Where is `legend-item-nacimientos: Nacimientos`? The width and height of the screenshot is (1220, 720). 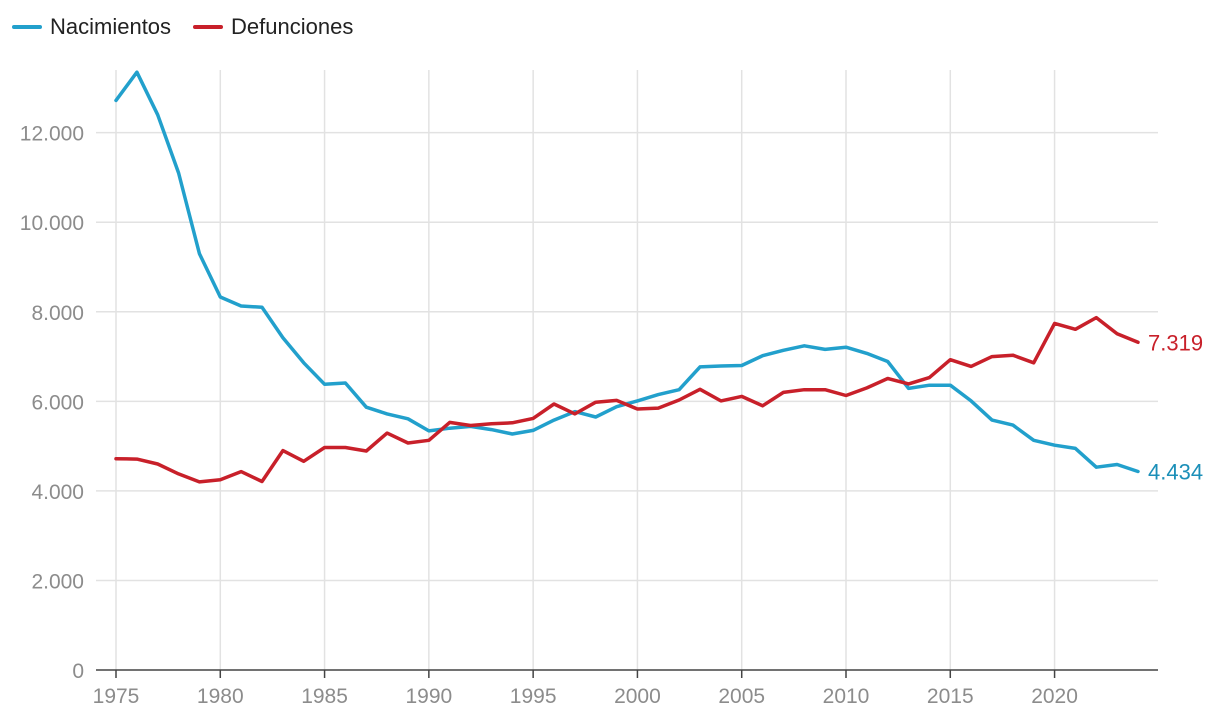 legend-item-nacimientos: Nacimientos is located at coordinates (91, 27).